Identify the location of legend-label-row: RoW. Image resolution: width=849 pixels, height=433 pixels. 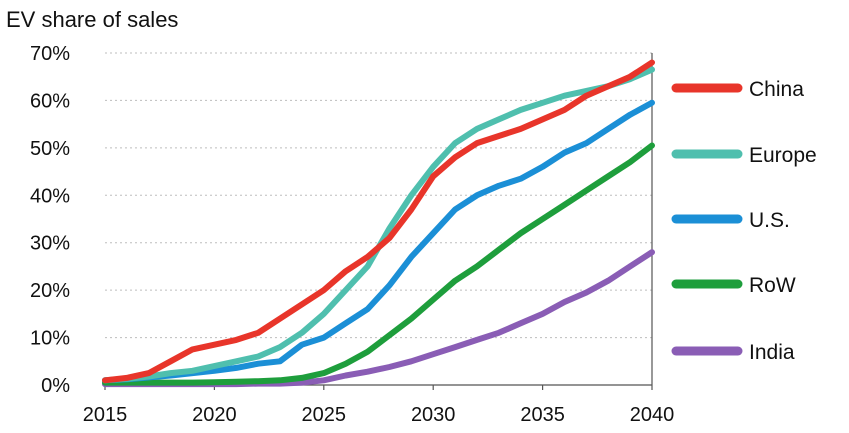
(772, 285).